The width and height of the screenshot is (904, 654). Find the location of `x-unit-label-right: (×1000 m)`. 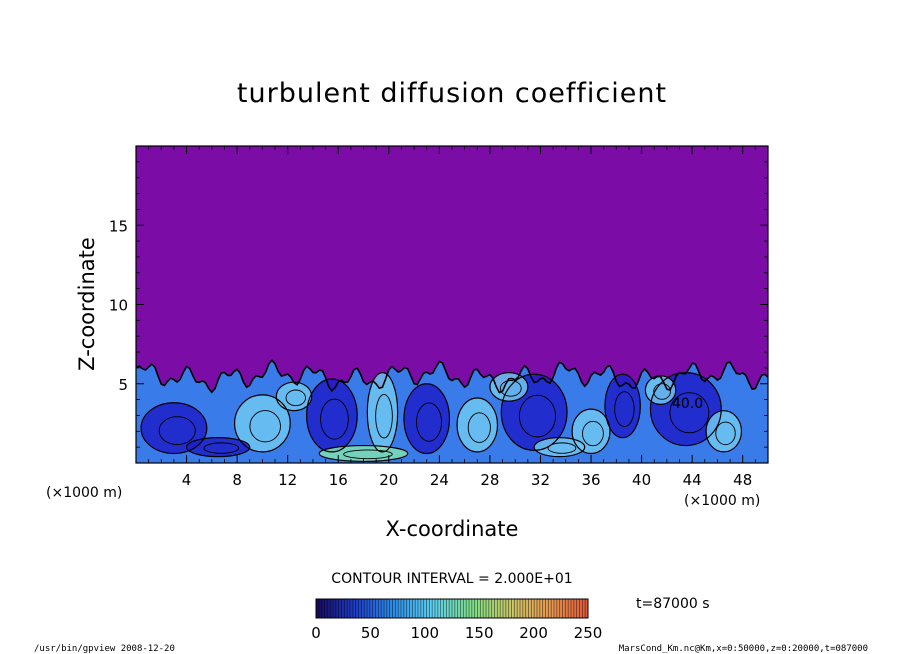

x-unit-label-right: (×1000 m) is located at coordinates (722, 501).